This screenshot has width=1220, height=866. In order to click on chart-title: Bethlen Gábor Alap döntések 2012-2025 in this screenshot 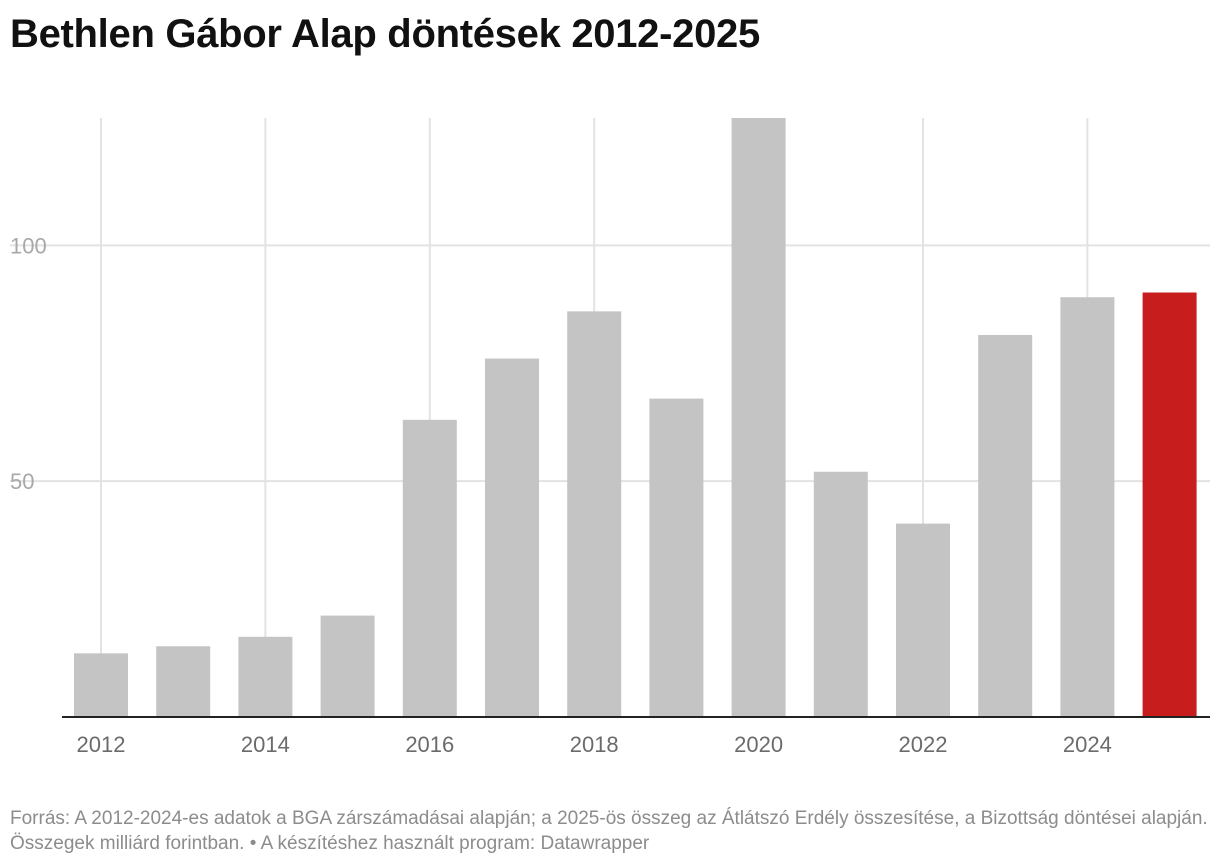, I will do `click(385, 34)`.